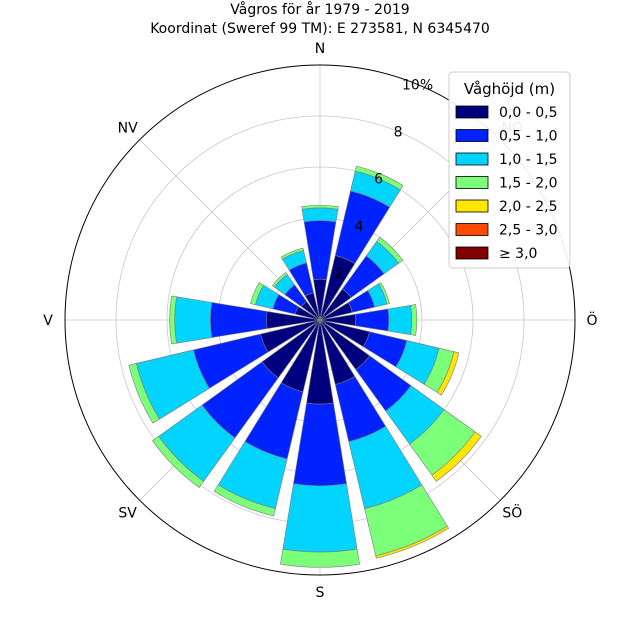  Describe the element at coordinates (319, 9) in the screenshot. I see `chart-title: Vågros för år 1979 - 2019` at that location.